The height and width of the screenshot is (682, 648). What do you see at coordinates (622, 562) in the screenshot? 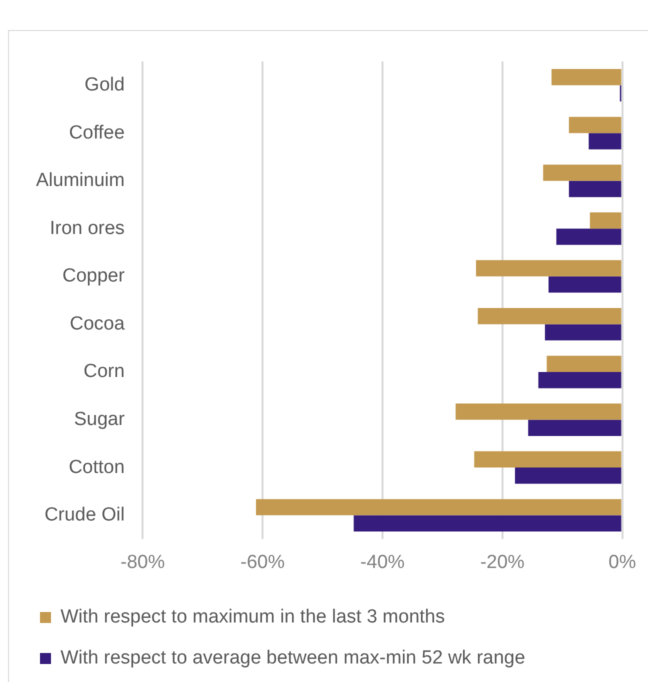
I see `x-tick-label: 0%` at bounding box center [622, 562].